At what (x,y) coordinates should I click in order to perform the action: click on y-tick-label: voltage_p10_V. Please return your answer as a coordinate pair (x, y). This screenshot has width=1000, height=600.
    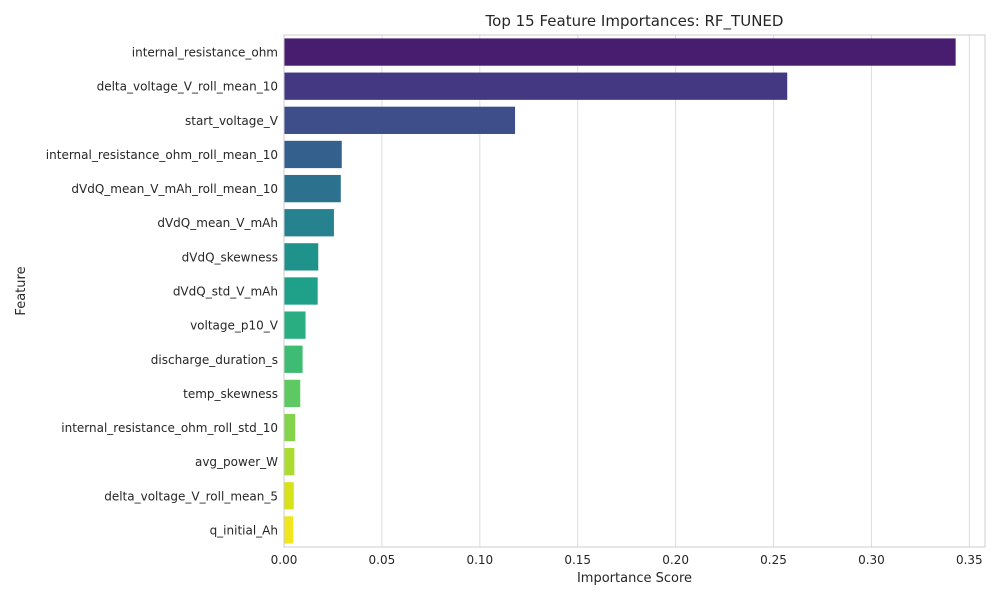
    Looking at the image, I should click on (234, 326).